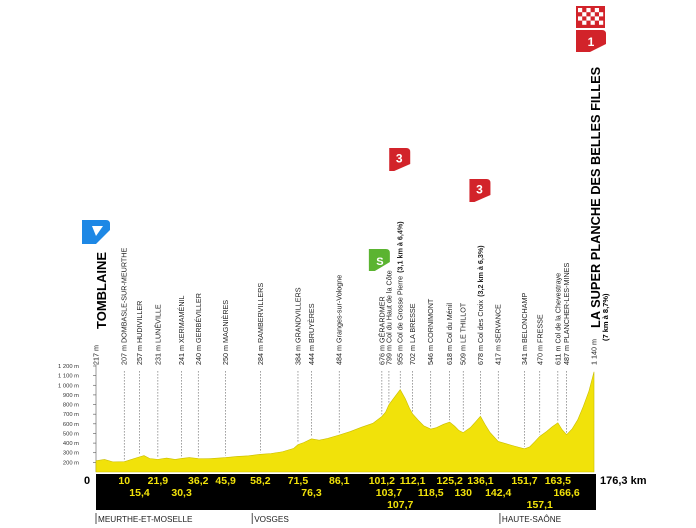  I want to click on waypoint-label: 241 m XERMAMÉNIL, so click(181, 330).